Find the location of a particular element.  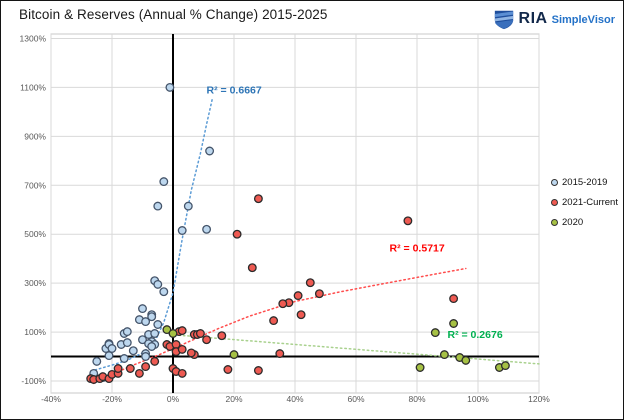

r2-label-2020: R² = 0.2676 is located at coordinates (475, 335).